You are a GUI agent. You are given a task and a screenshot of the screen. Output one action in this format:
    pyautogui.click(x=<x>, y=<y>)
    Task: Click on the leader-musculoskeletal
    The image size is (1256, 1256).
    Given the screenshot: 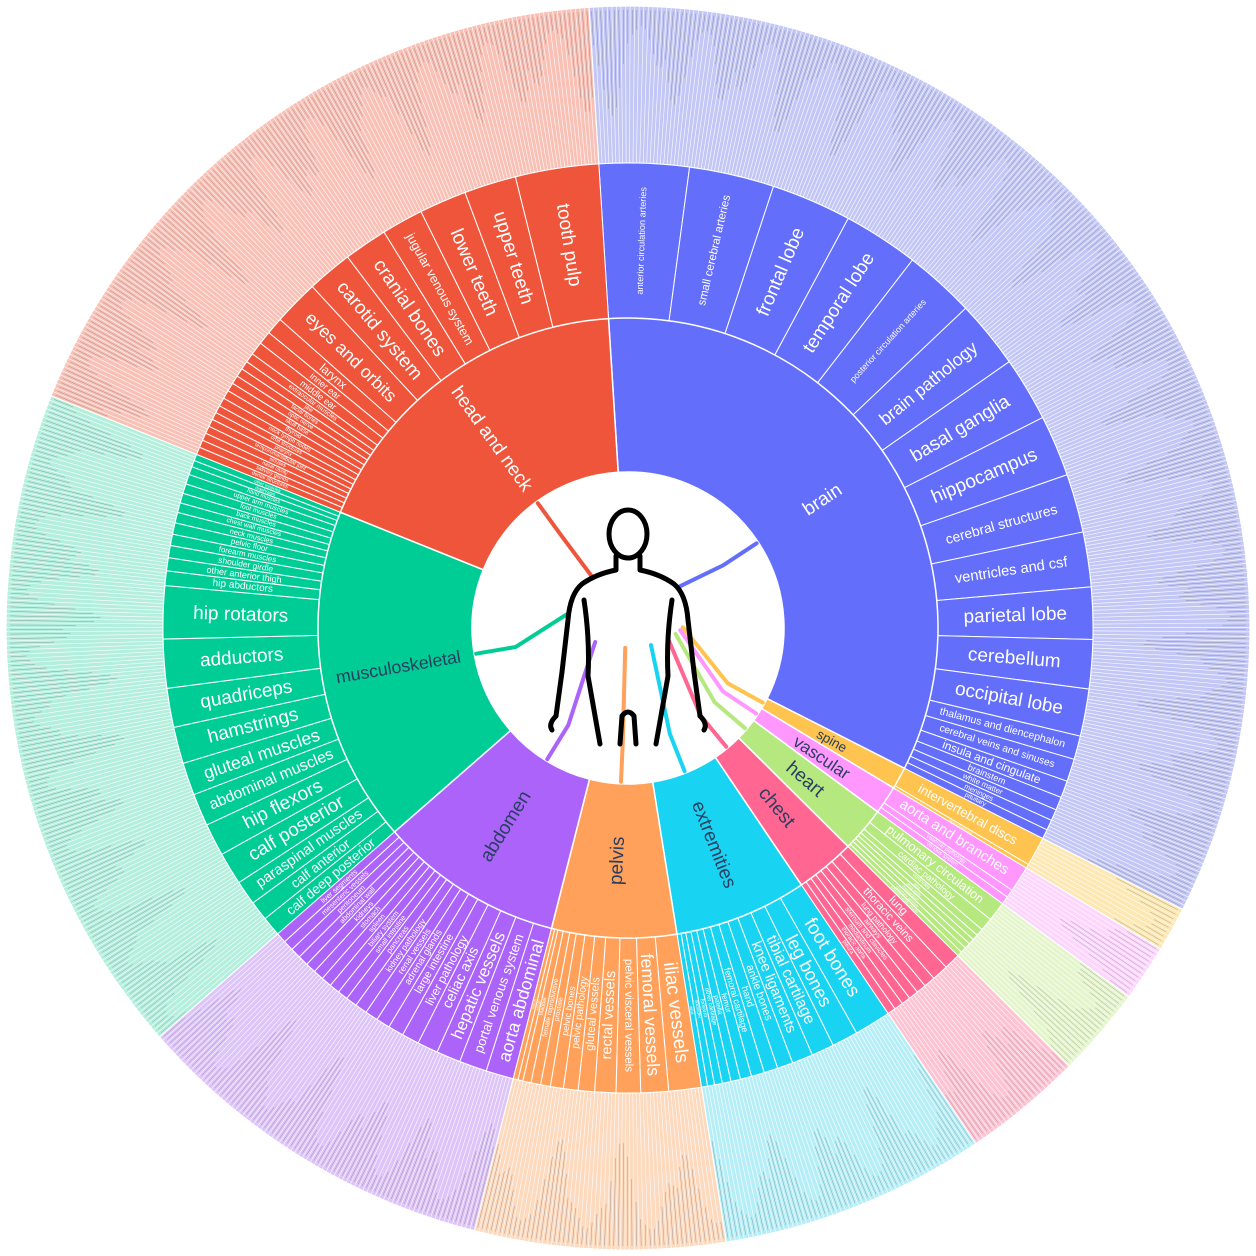 What is the action you would take?
    pyautogui.click(x=521, y=634)
    